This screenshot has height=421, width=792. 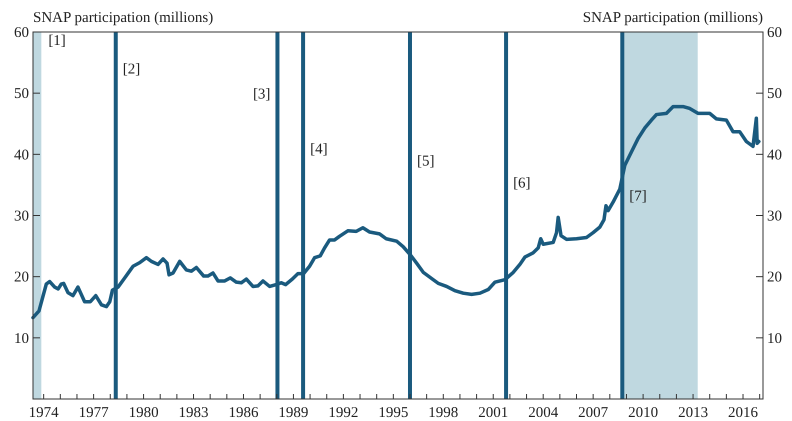 What do you see at coordinates (21, 33) in the screenshot?
I see `y-tick-label: 60` at bounding box center [21, 33].